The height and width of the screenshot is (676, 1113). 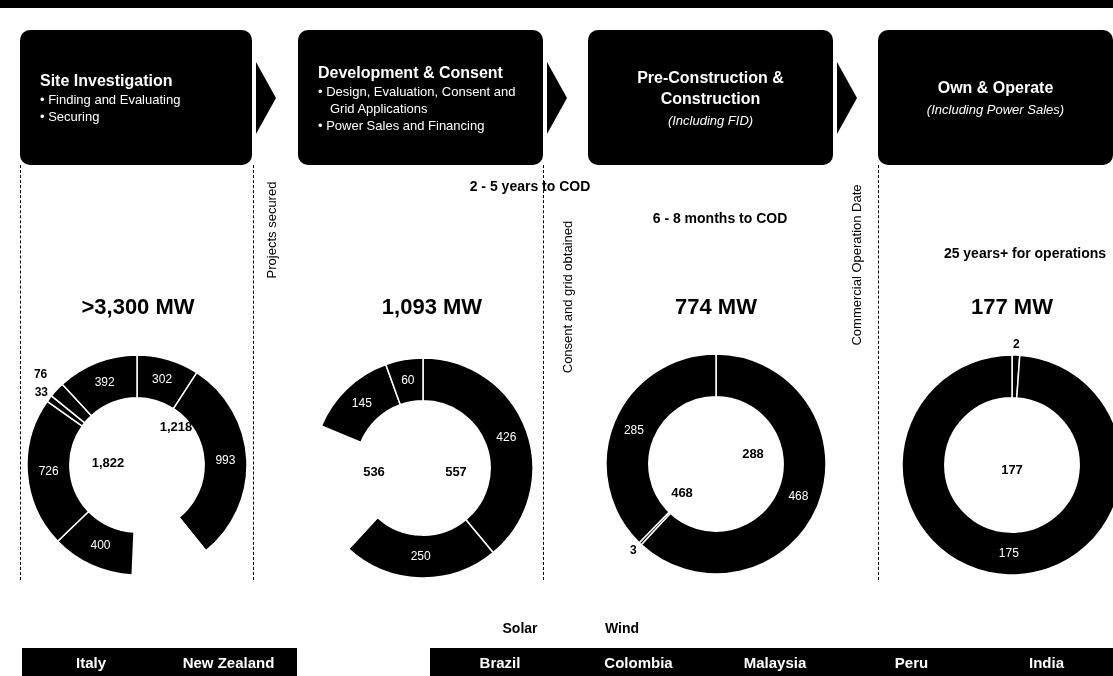 I want to click on text: 177 MW, so click(x=1012, y=307).